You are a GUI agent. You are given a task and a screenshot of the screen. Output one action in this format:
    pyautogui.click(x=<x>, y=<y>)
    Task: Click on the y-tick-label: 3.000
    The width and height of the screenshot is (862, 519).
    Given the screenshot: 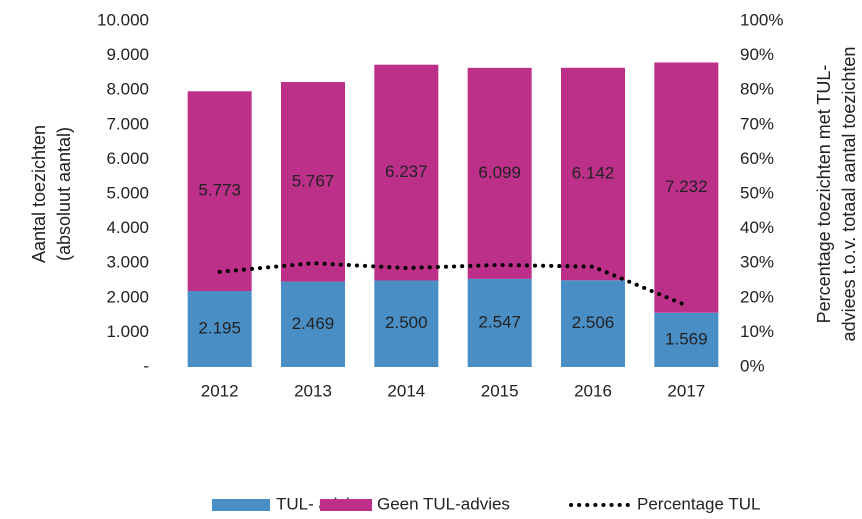 What is the action you would take?
    pyautogui.click(x=127, y=262)
    